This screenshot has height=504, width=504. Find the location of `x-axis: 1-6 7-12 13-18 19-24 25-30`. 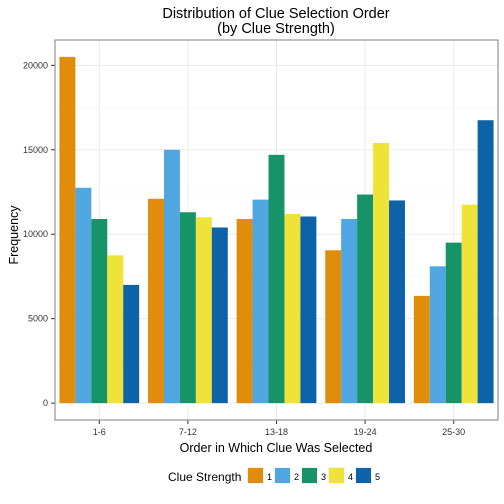

x-axis: 1-6 7-12 13-18 19-24 25-30 is located at coordinates (279, 428).